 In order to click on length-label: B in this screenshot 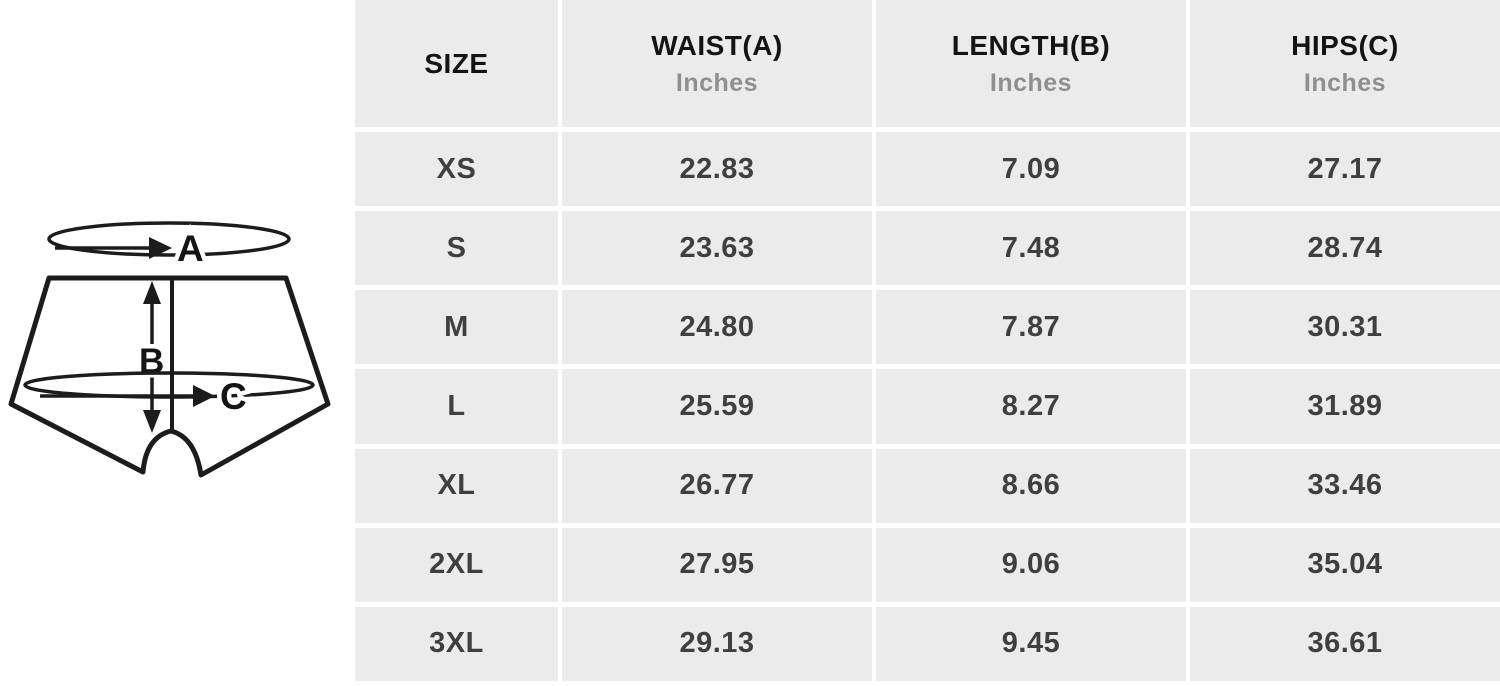, I will do `click(151, 361)`.